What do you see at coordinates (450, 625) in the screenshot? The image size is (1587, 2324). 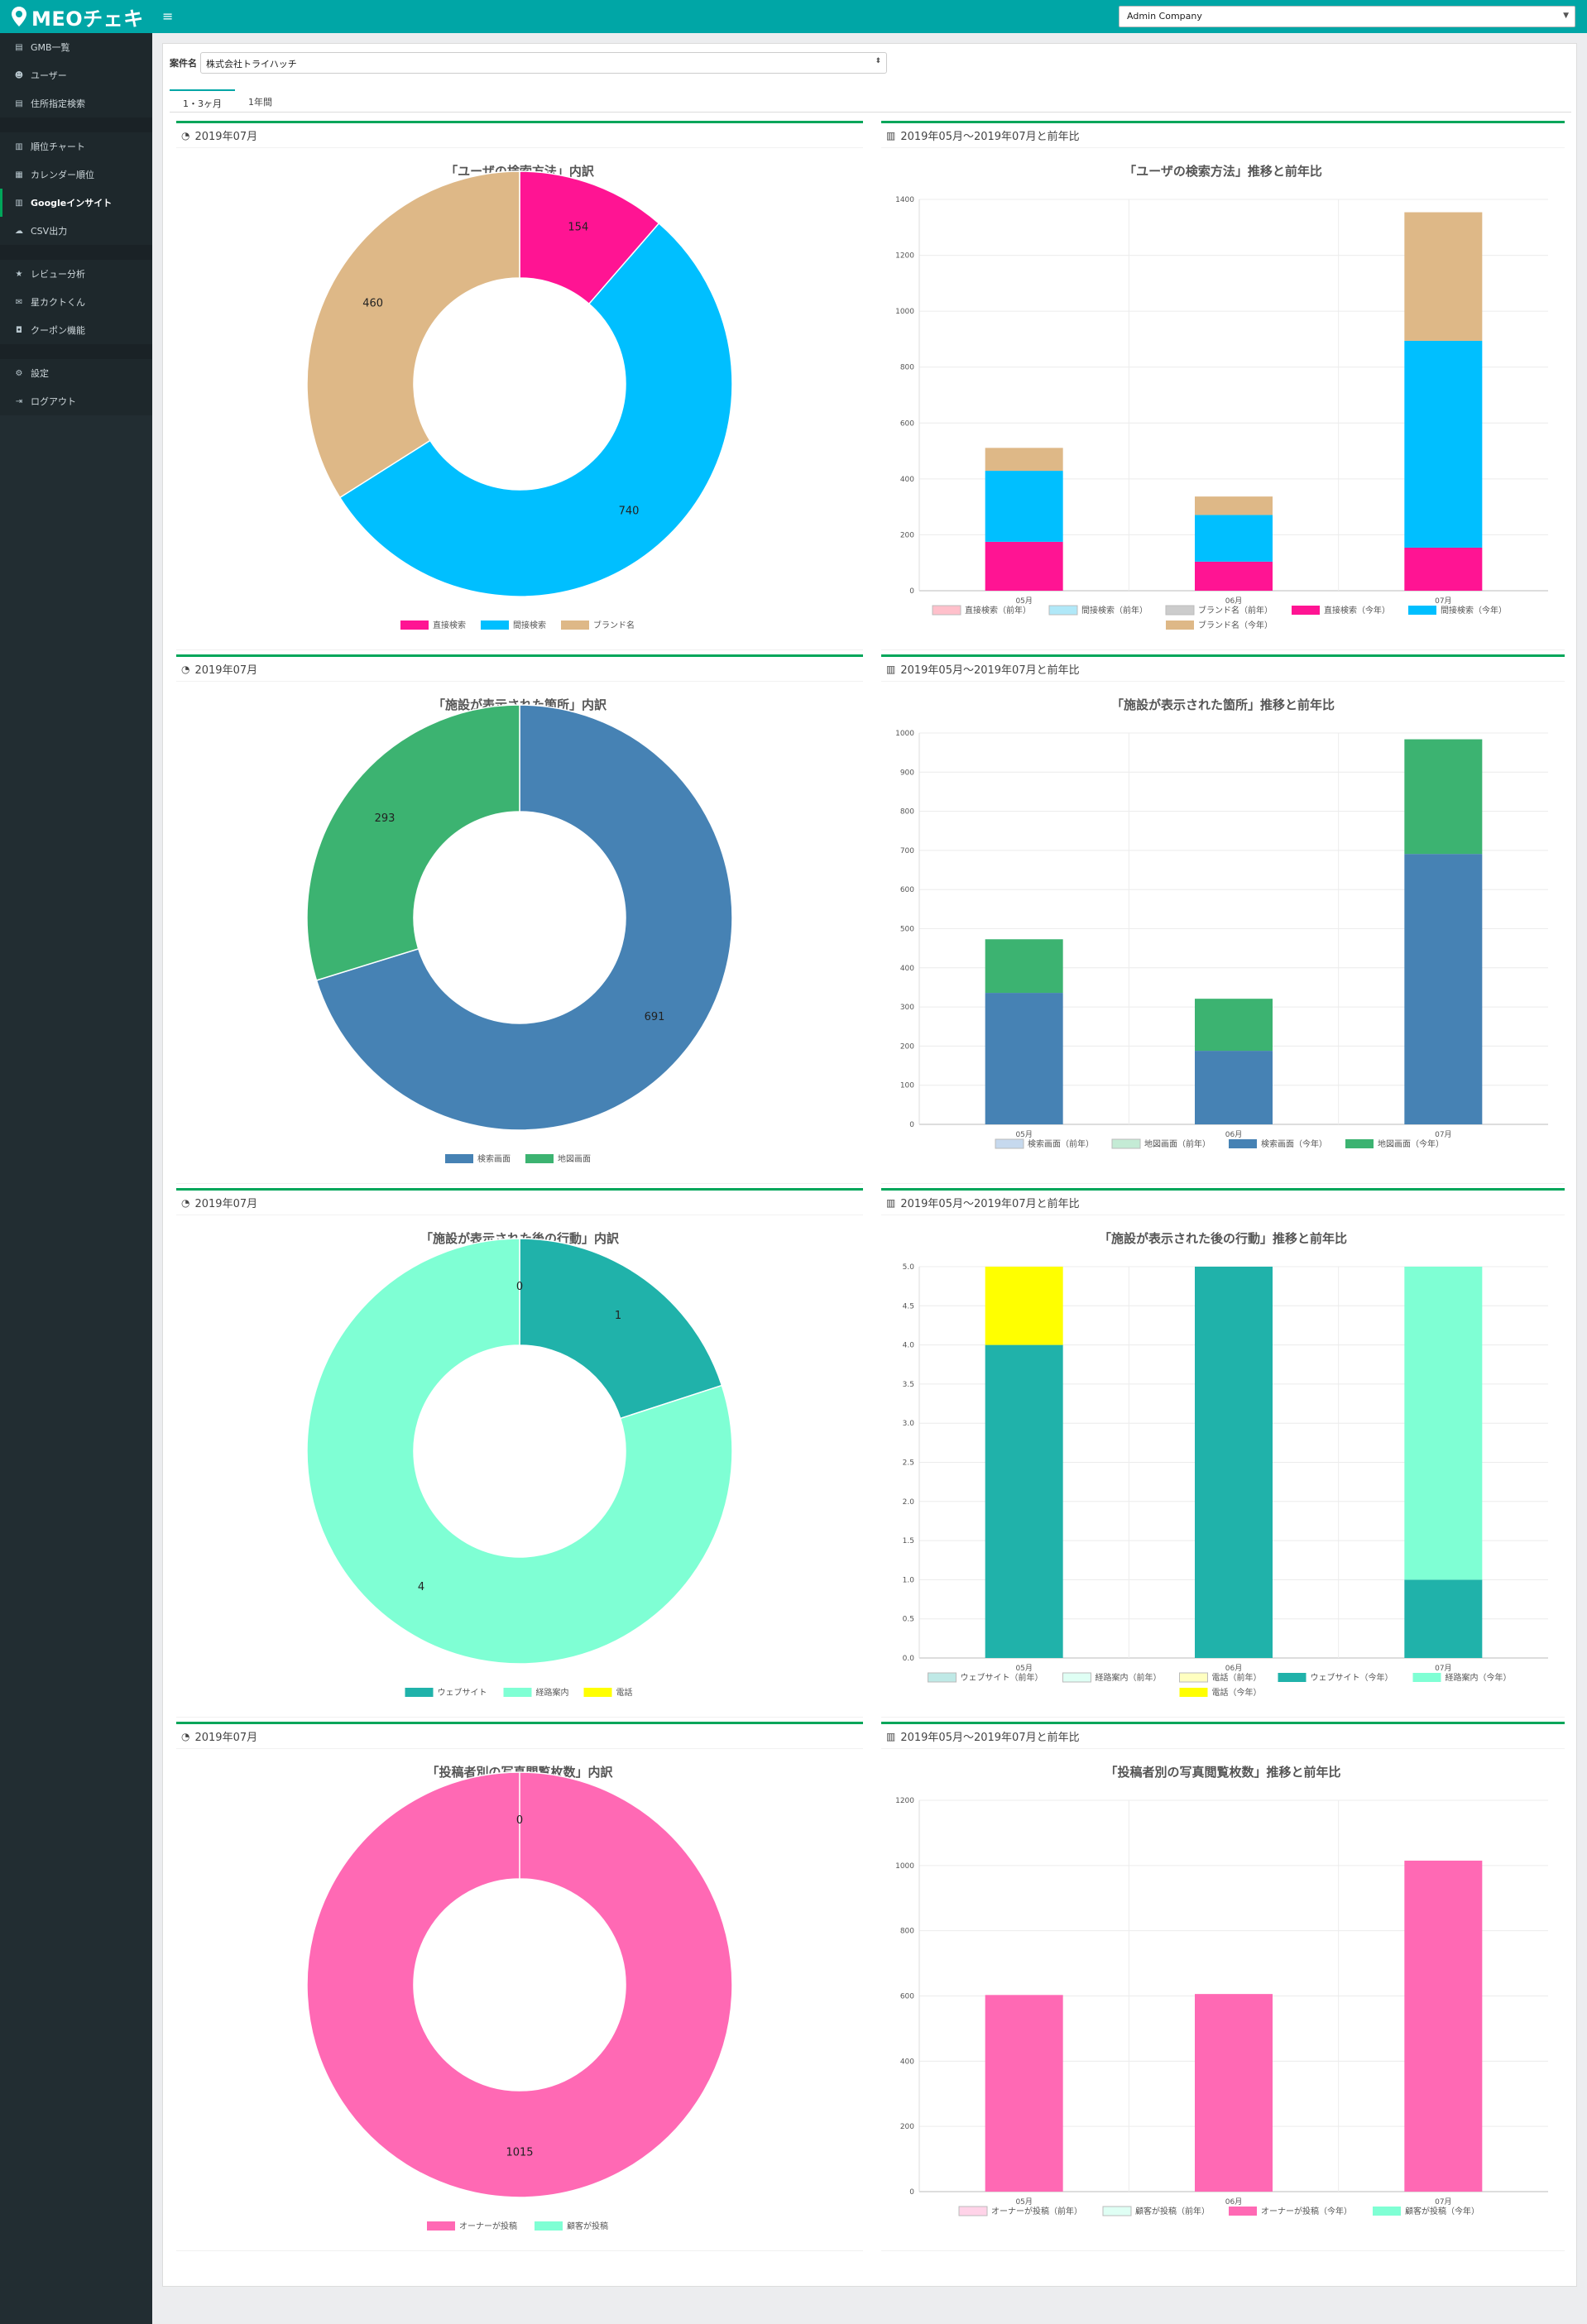 I see `legend-label: 直接検索` at bounding box center [450, 625].